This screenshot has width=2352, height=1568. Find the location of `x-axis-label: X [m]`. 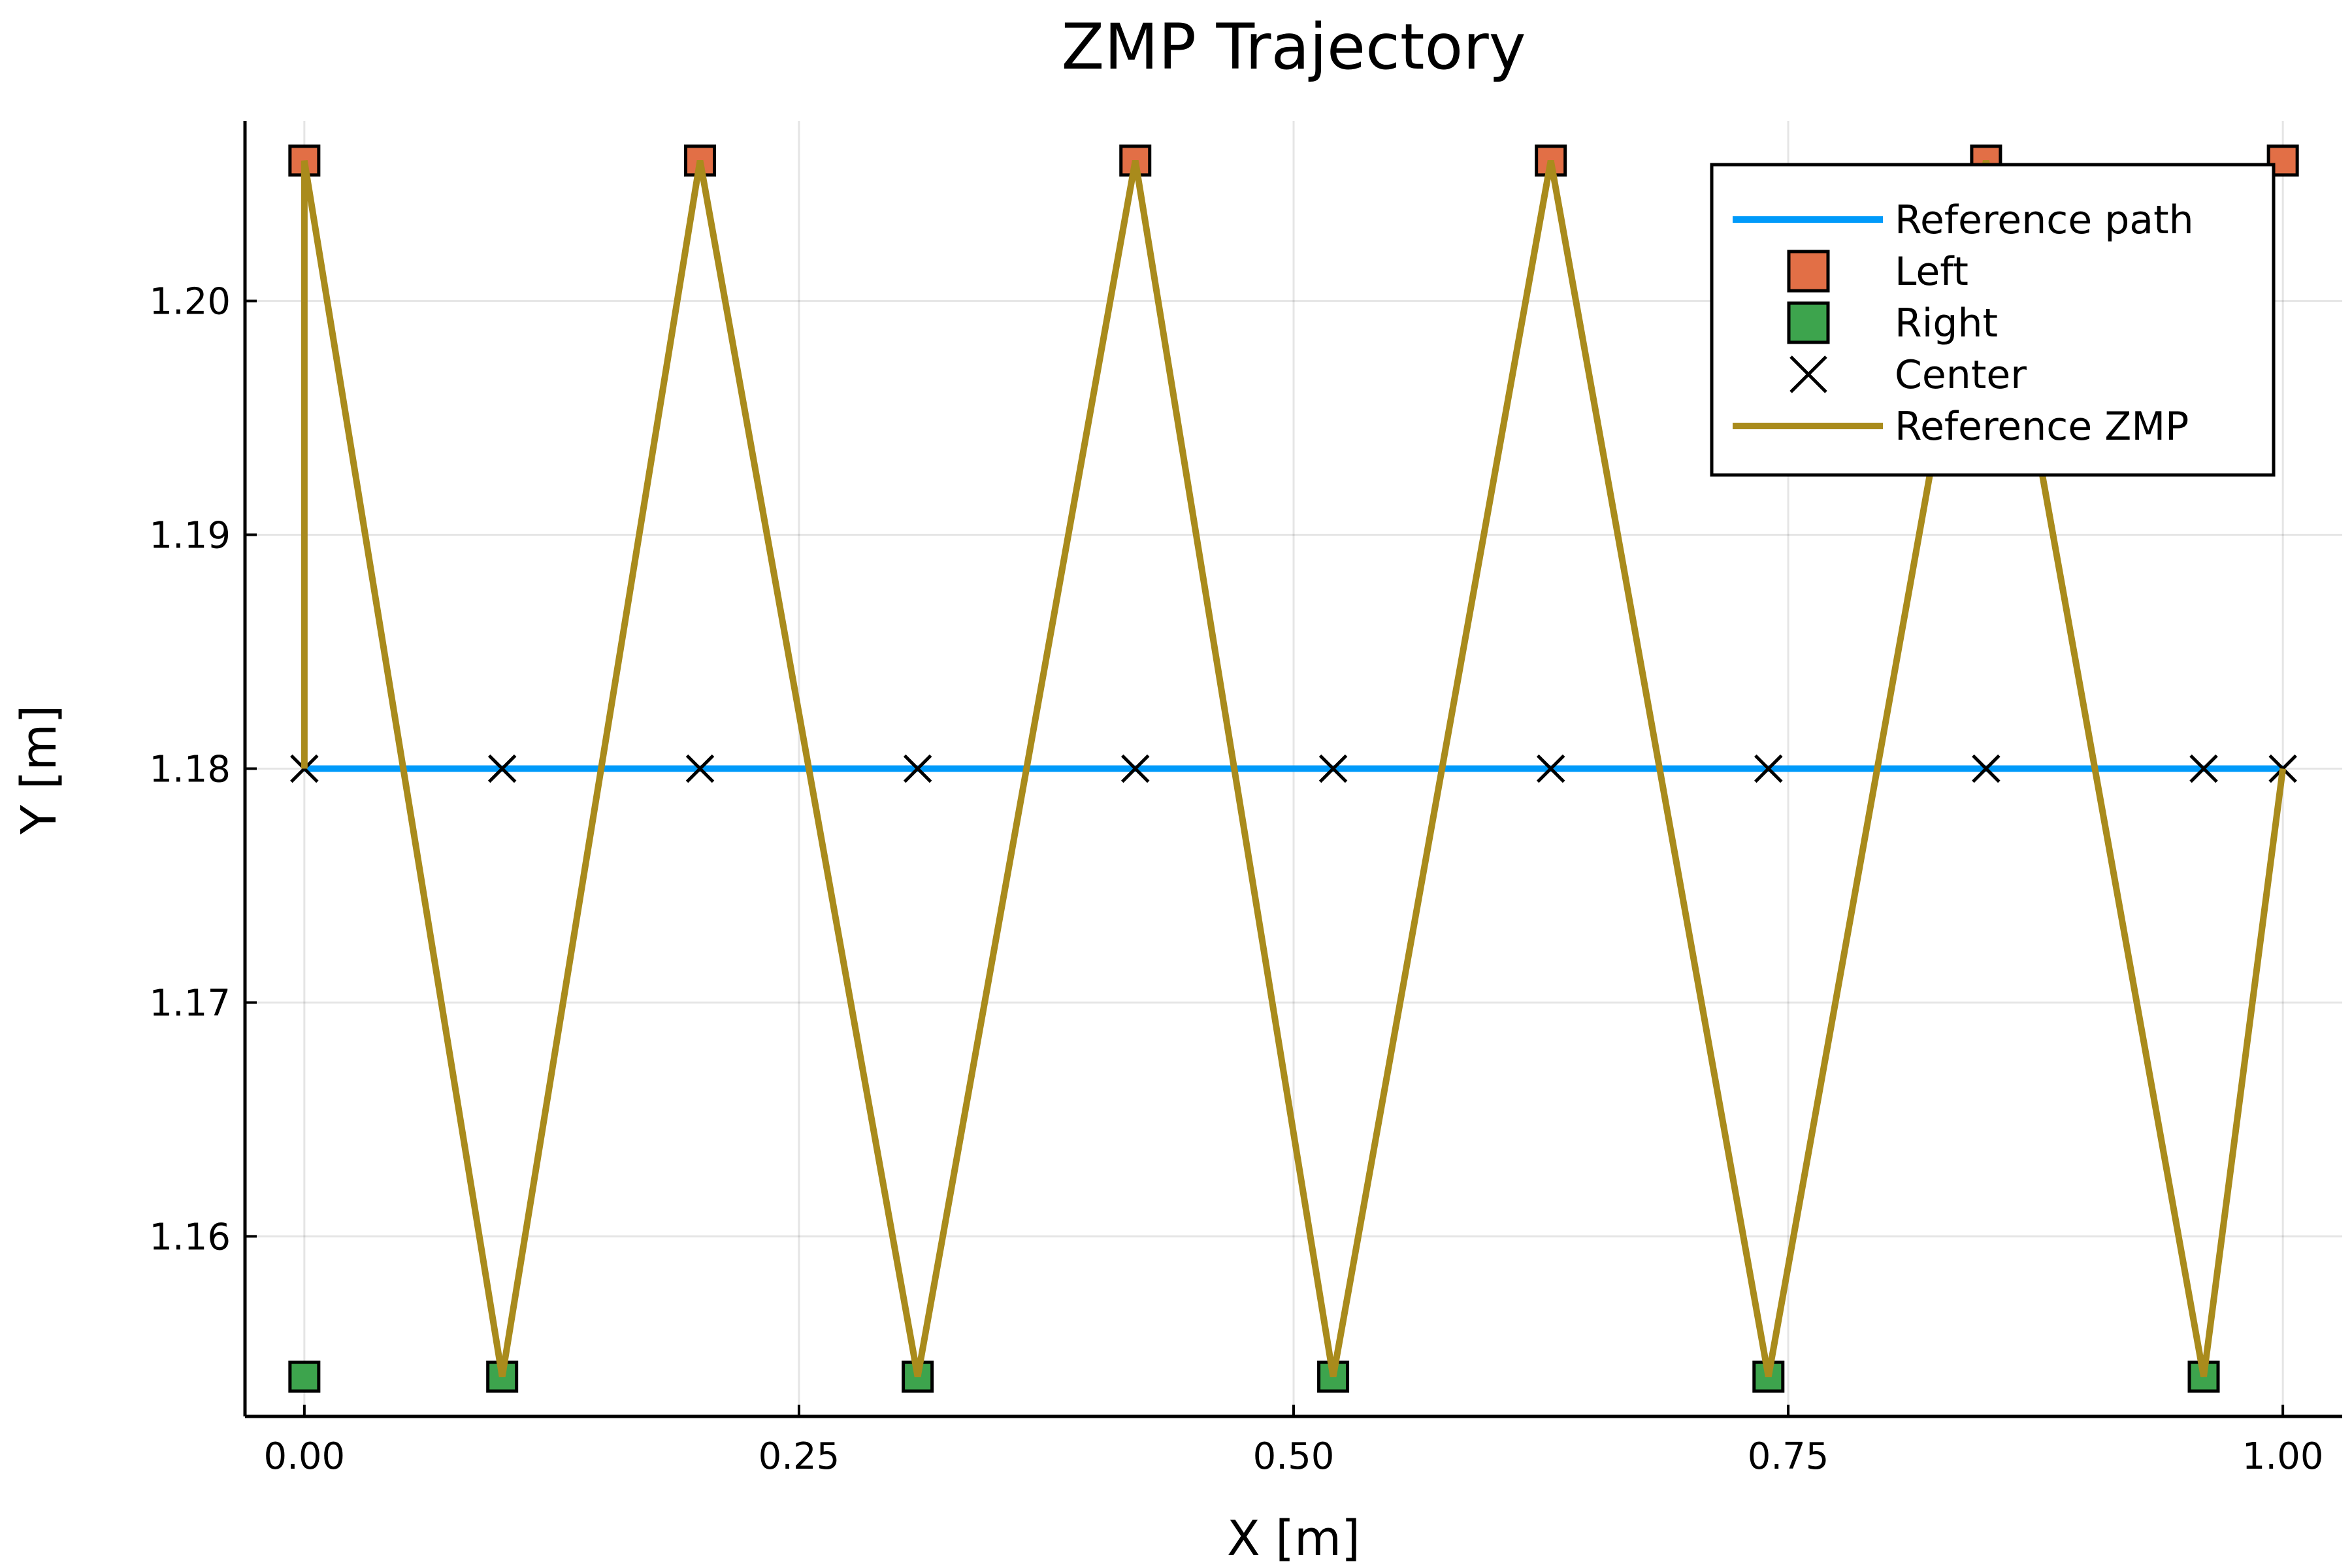

x-axis-label: X [m] is located at coordinates (1293, 1539).